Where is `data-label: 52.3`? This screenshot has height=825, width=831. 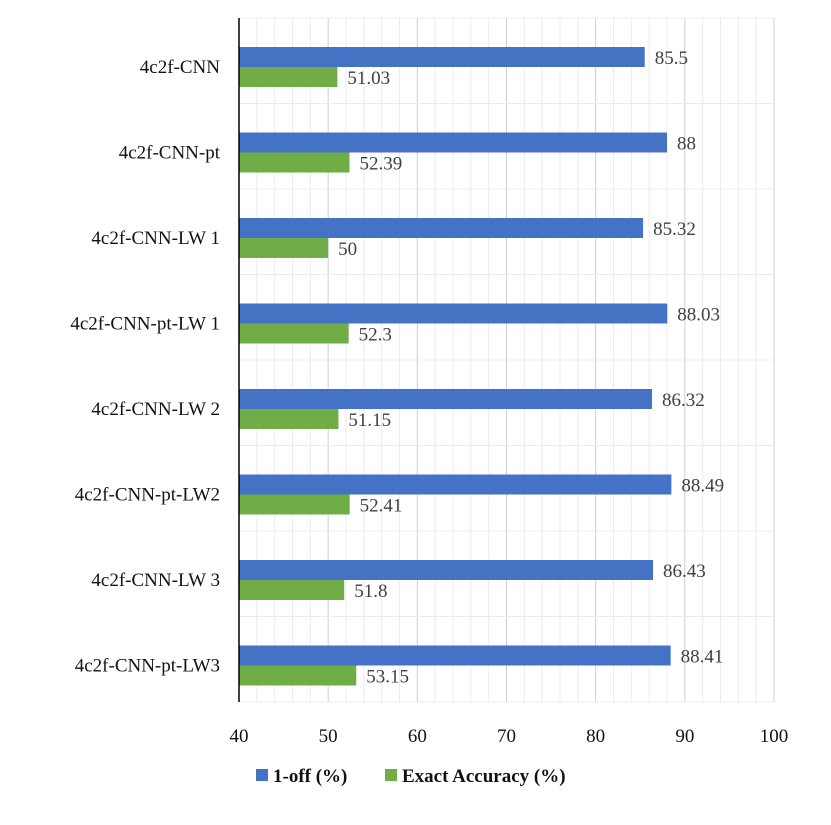
data-label: 52.3 is located at coordinates (375, 335).